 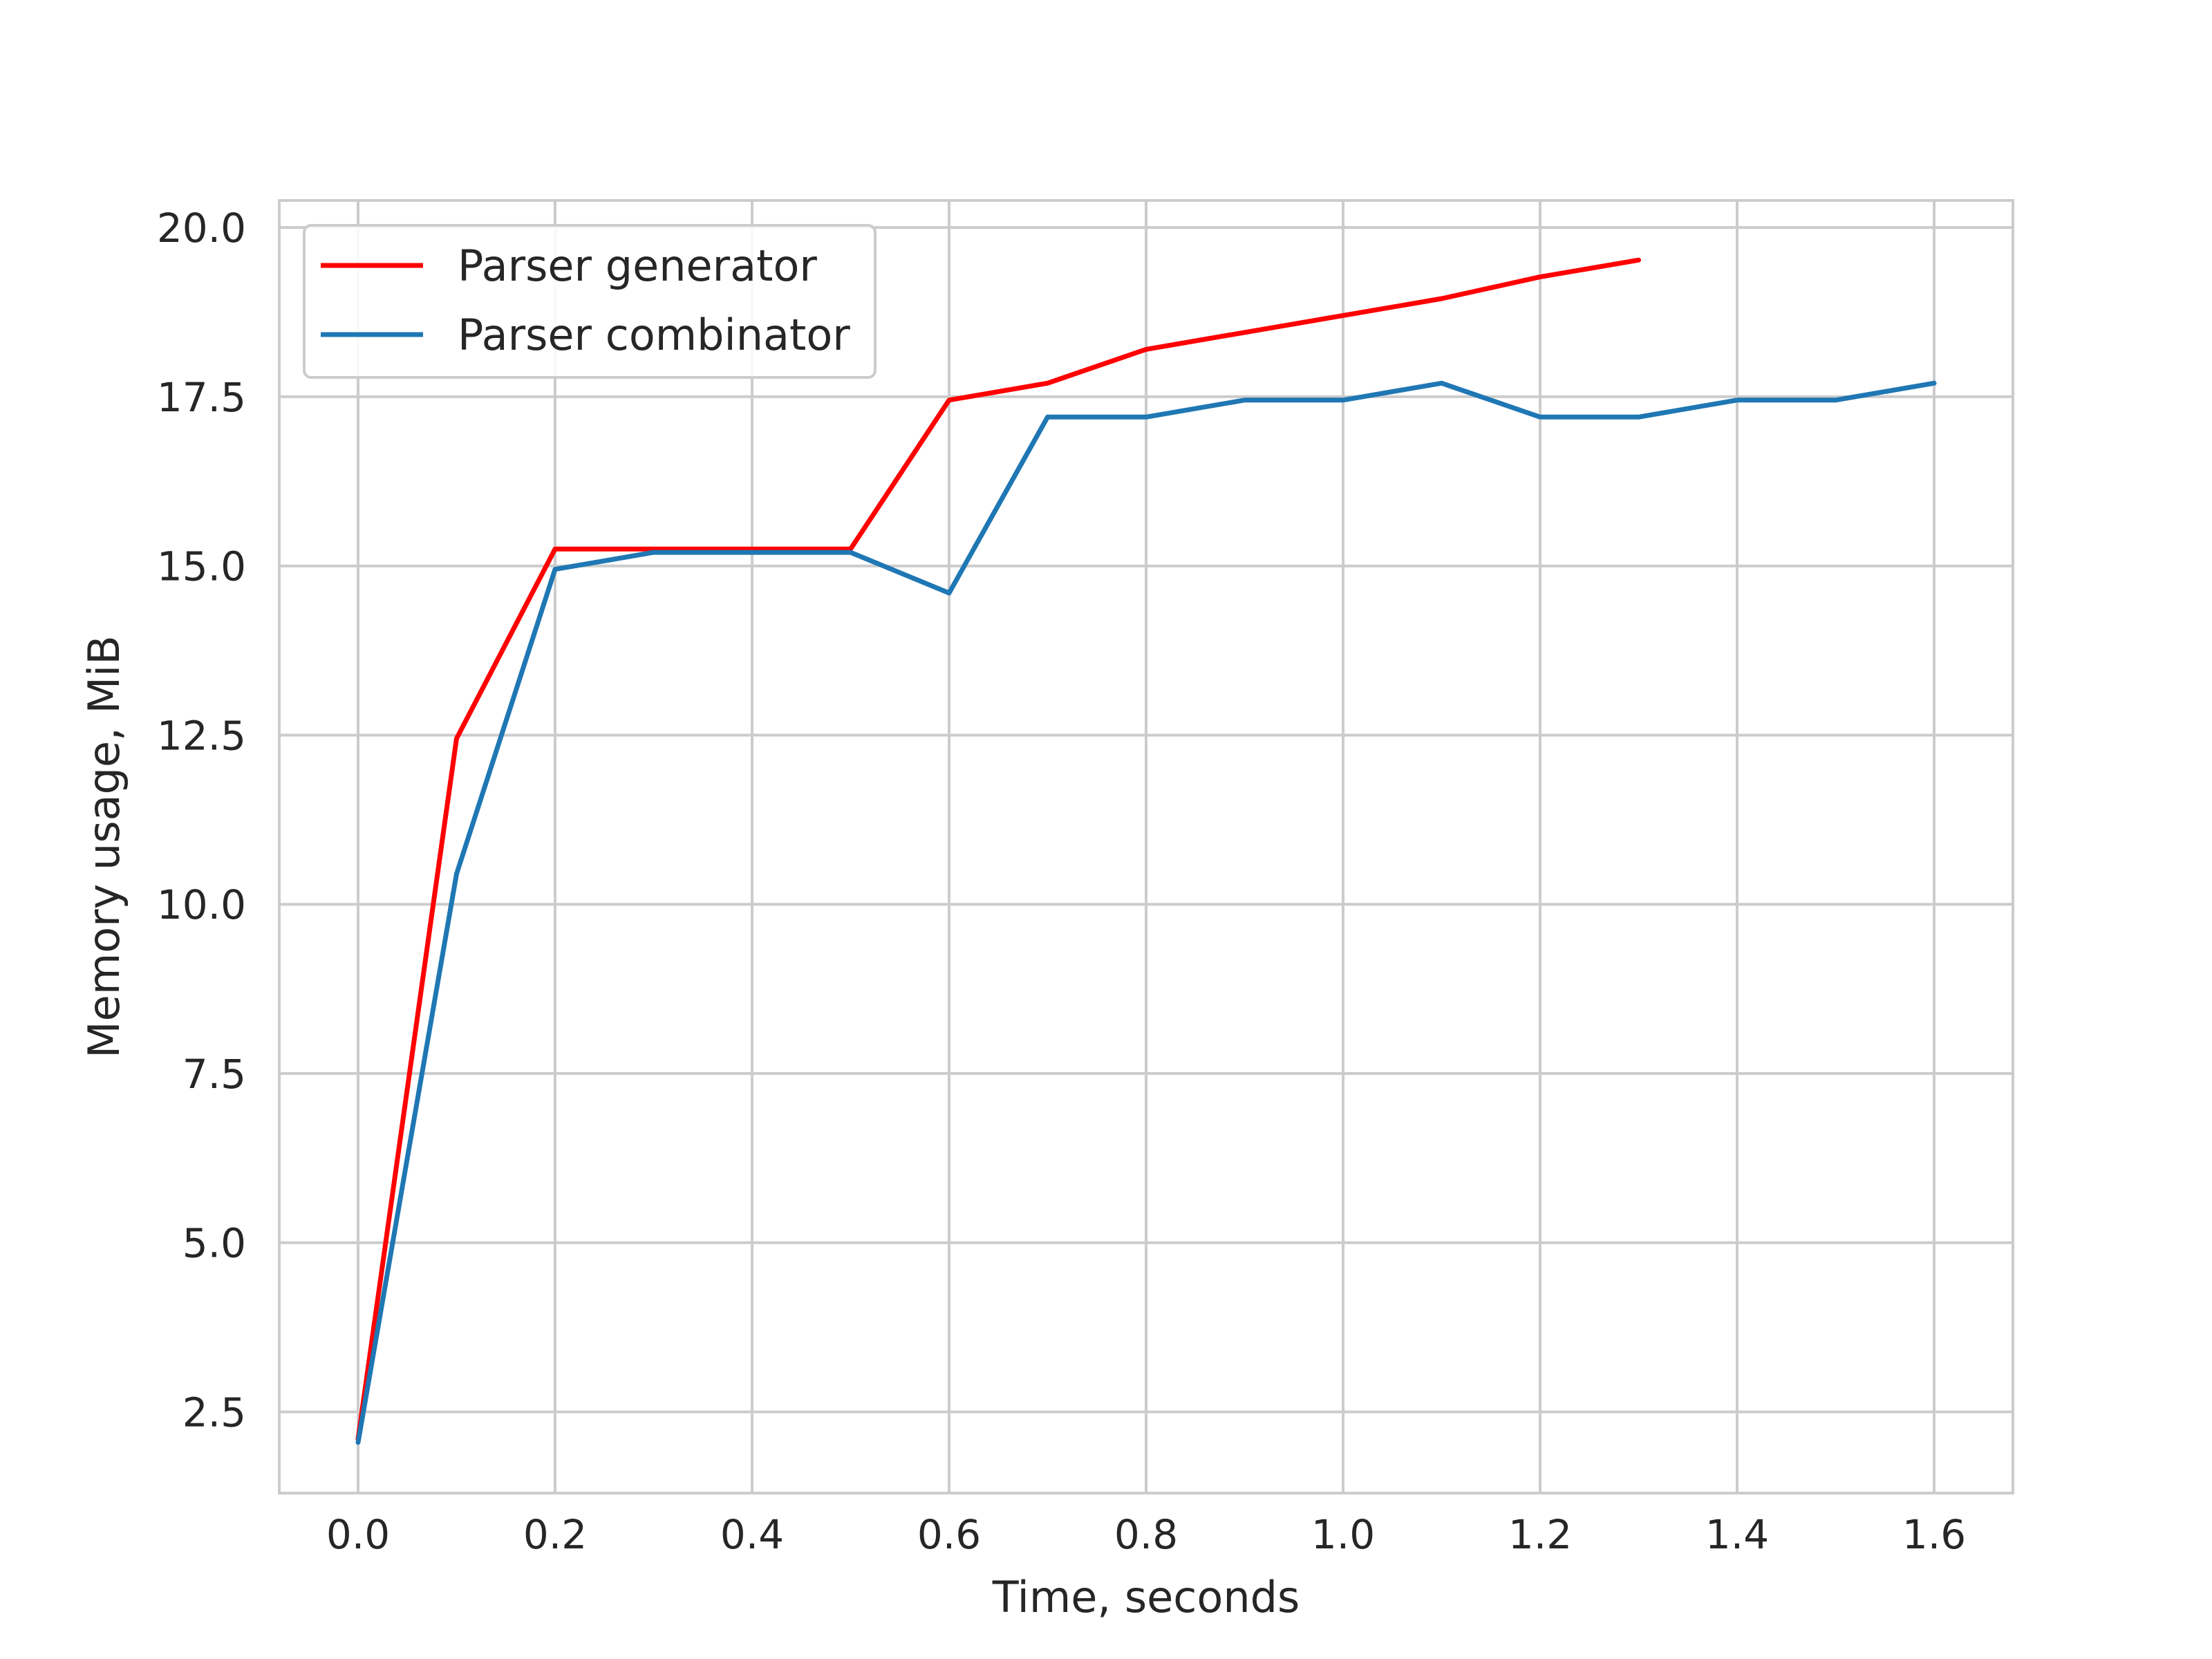 I want to click on x-tick-label: 0.6, so click(x=949, y=1535).